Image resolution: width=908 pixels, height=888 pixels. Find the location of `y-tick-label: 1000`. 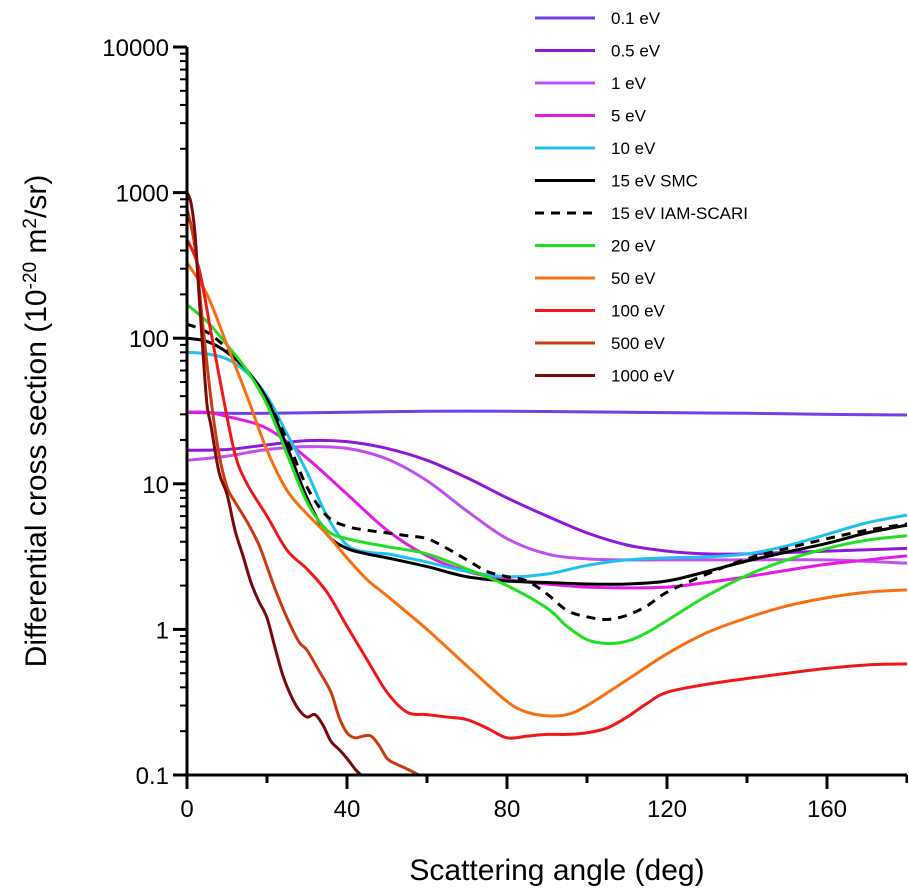

y-tick-label: 1000 is located at coordinates (142, 194).